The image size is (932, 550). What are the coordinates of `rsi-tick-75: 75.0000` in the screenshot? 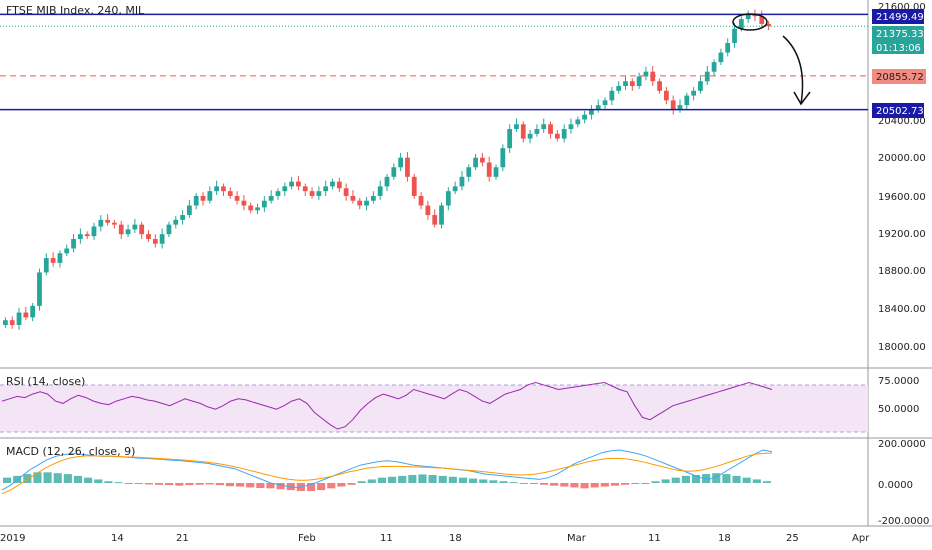 It's located at (898, 381).